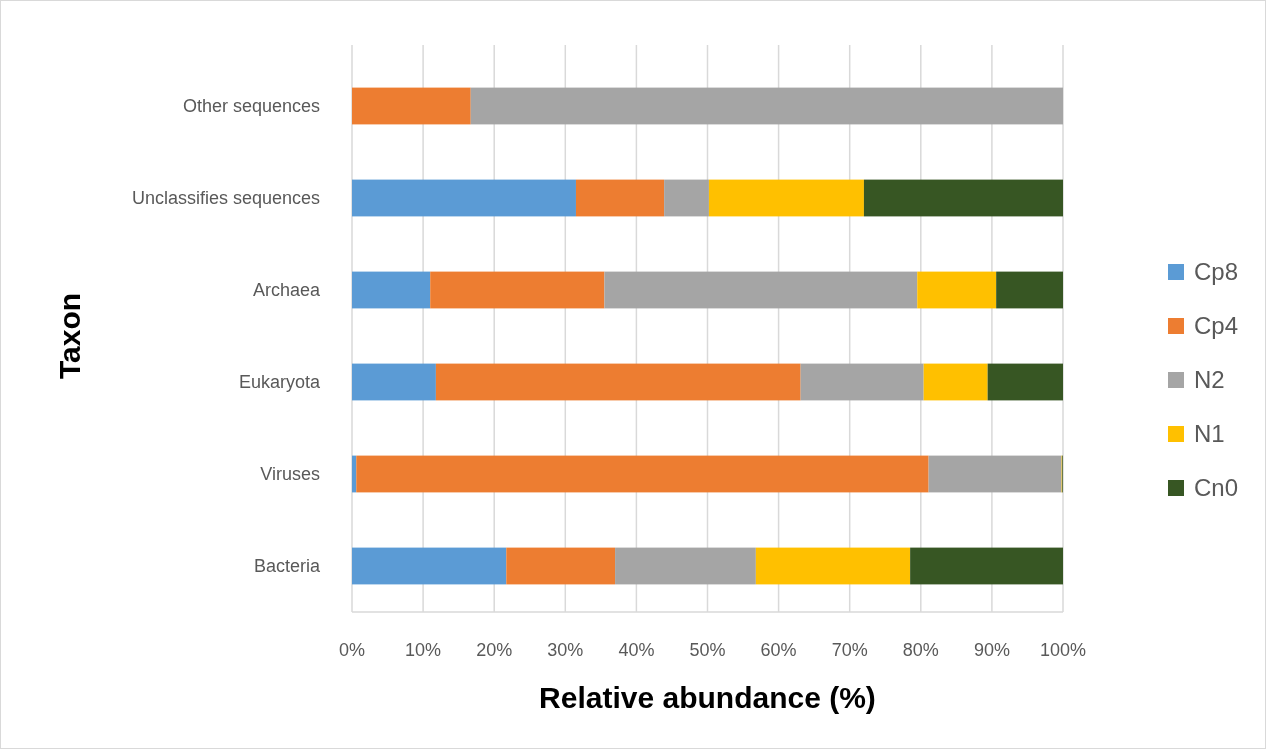 This screenshot has width=1266, height=749. What do you see at coordinates (1209, 434) in the screenshot?
I see `legend-label: N1` at bounding box center [1209, 434].